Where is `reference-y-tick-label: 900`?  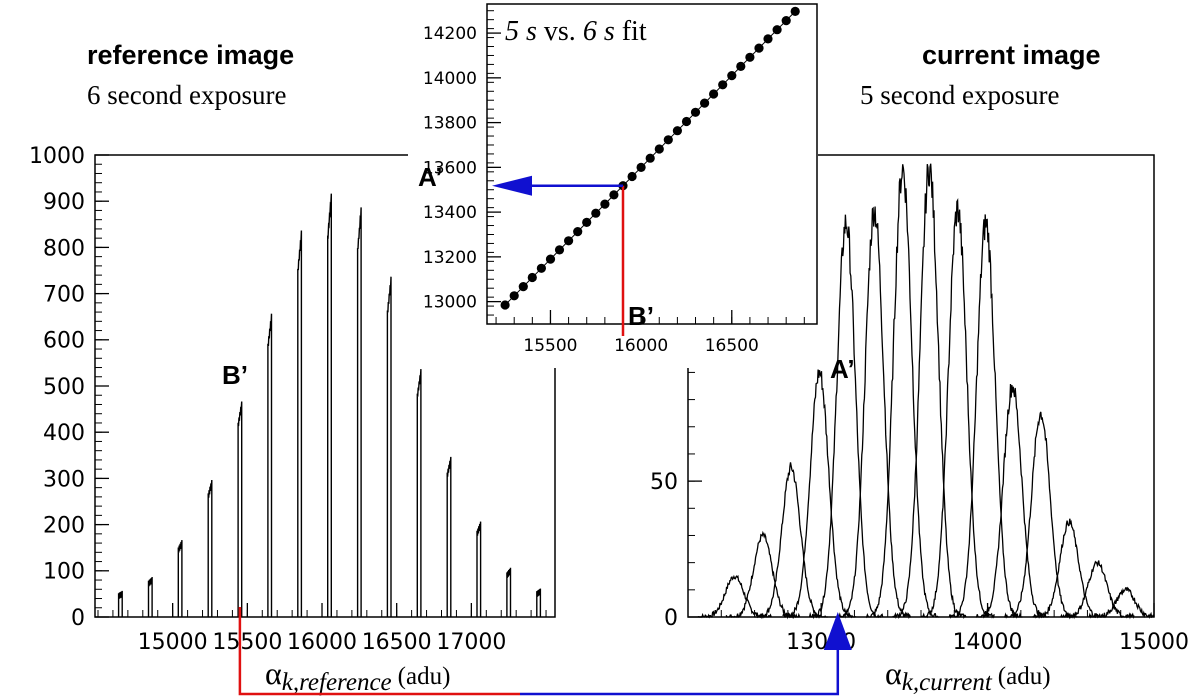
reference-y-tick-label: 900 is located at coordinates (64, 202).